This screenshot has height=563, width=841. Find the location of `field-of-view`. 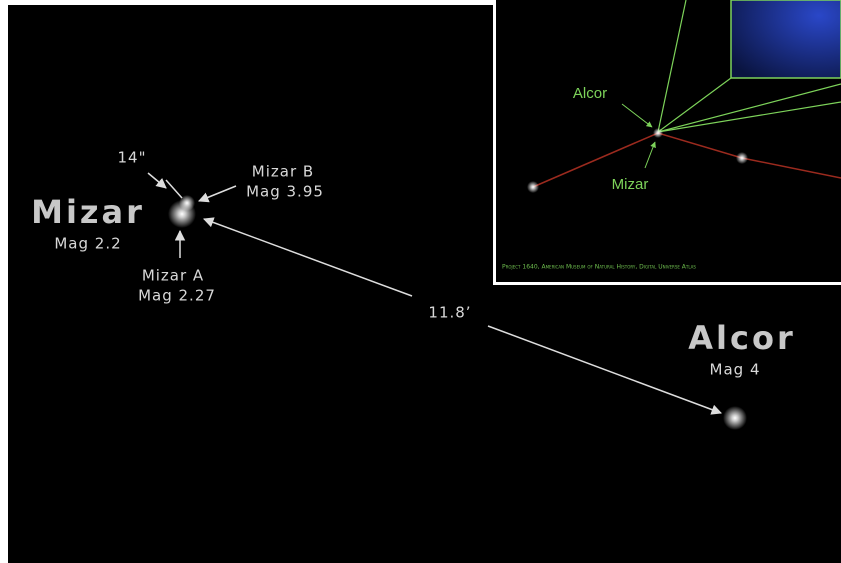

field-of-view is located at coordinates (785, 39).